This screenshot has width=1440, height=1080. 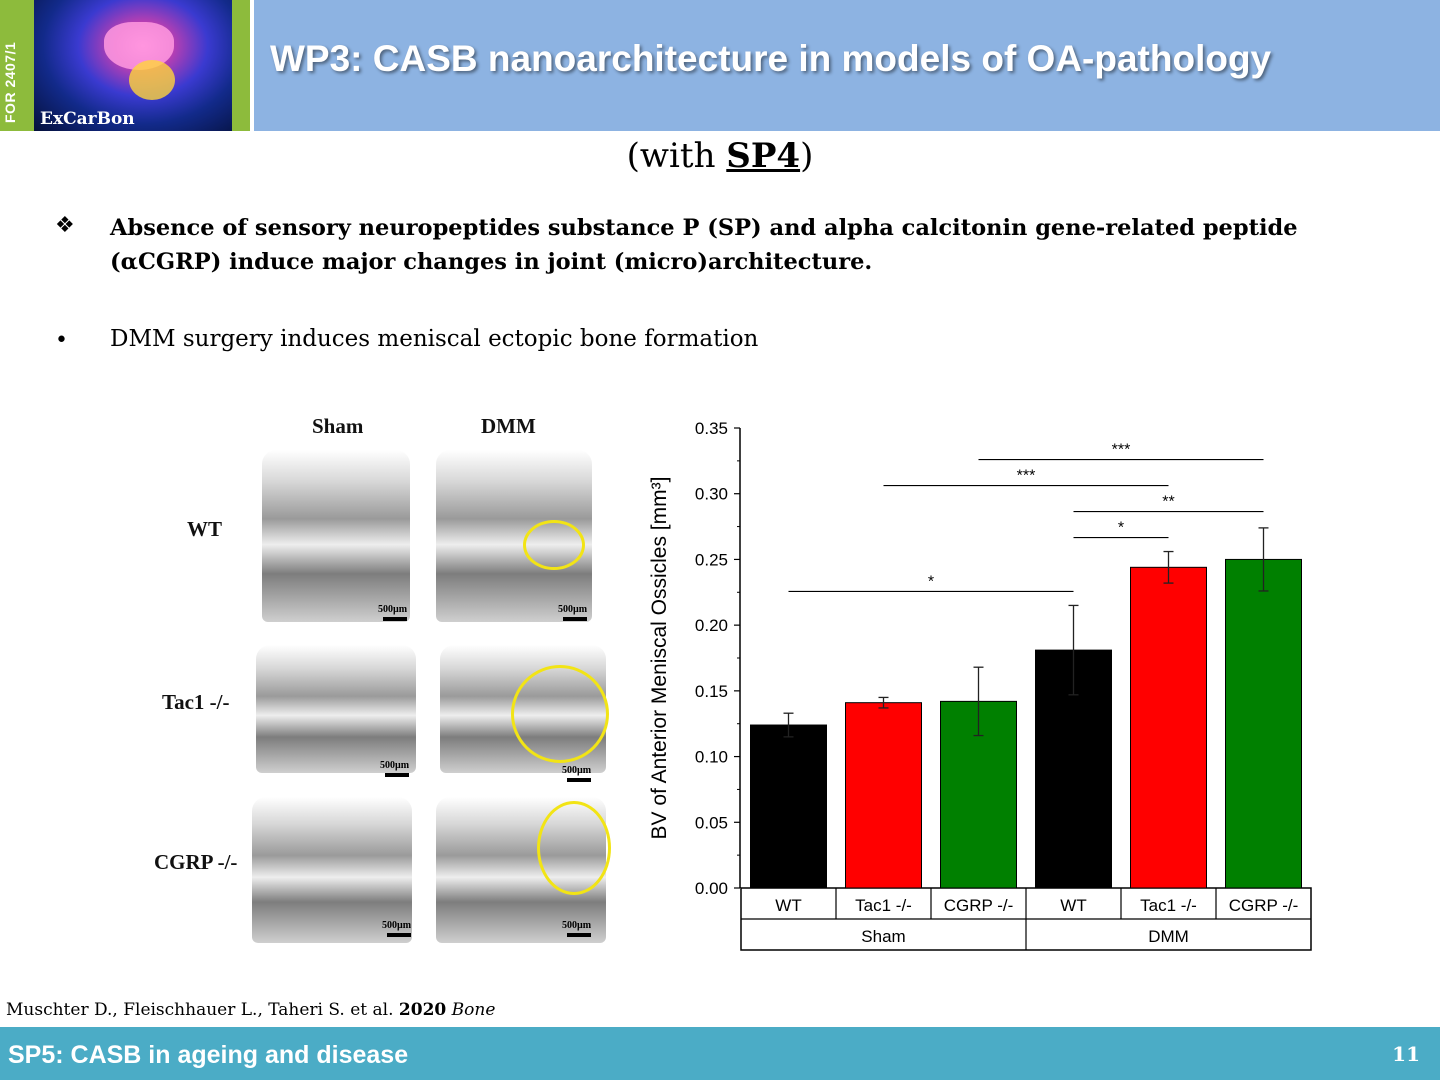 I want to click on row-label-wt: WT, so click(x=205, y=529).